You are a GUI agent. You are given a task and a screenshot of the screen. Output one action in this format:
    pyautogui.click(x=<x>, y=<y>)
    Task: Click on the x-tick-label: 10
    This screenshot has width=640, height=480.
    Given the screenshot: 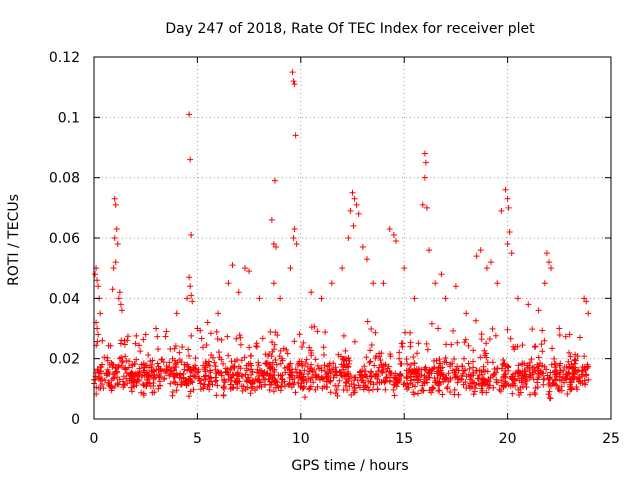 What is the action you would take?
    pyautogui.click(x=301, y=439)
    